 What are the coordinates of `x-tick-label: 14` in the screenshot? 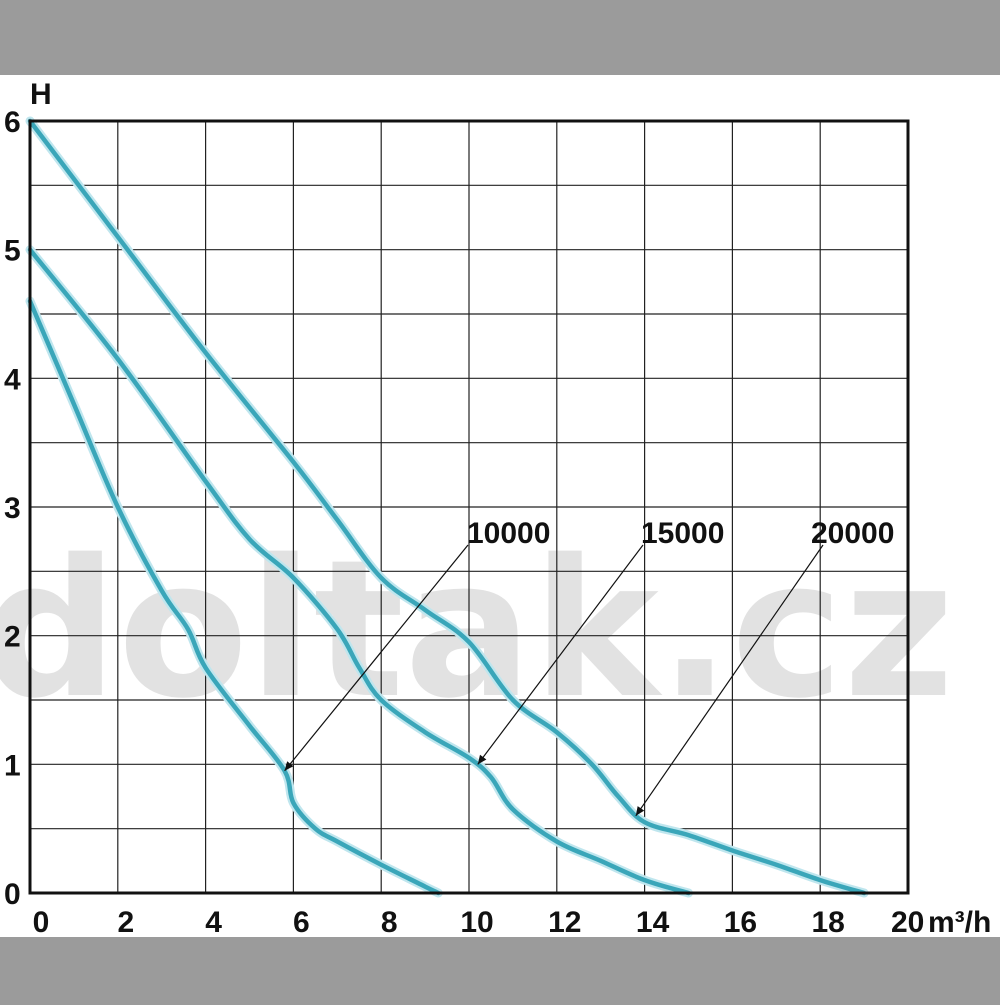 It's located at (653, 922).